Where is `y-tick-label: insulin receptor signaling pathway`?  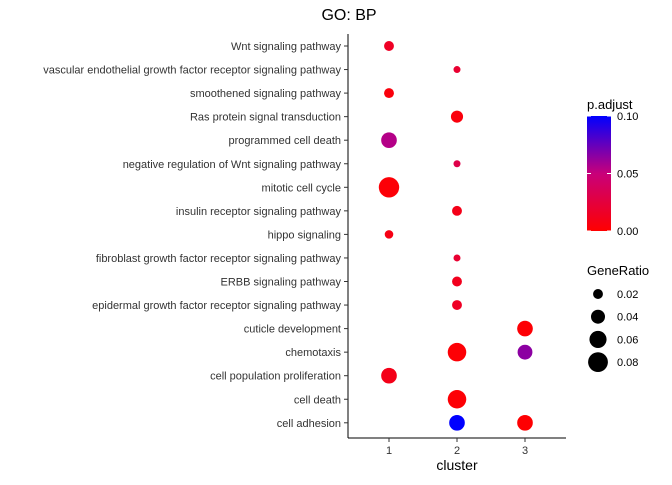 y-tick-label: insulin receptor signaling pathway is located at coordinates (259, 212).